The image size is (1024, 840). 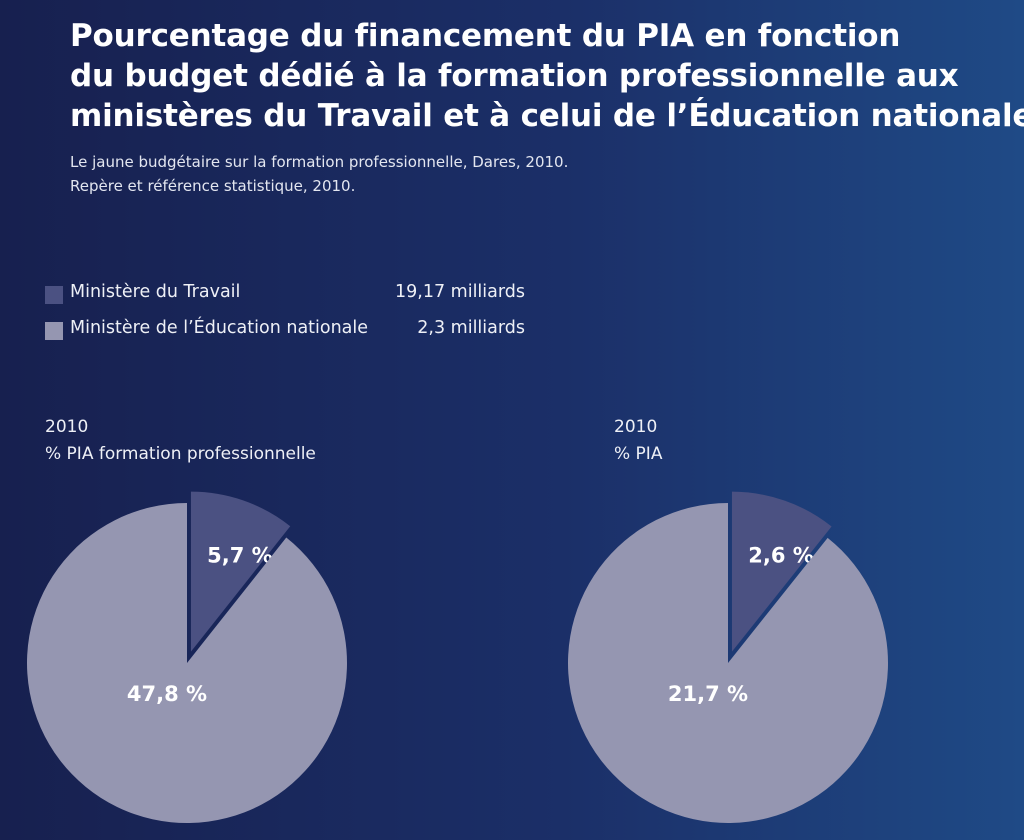 What do you see at coordinates (213, 186) in the screenshot?
I see `source-line: Repère et référence statistique, 2010.` at bounding box center [213, 186].